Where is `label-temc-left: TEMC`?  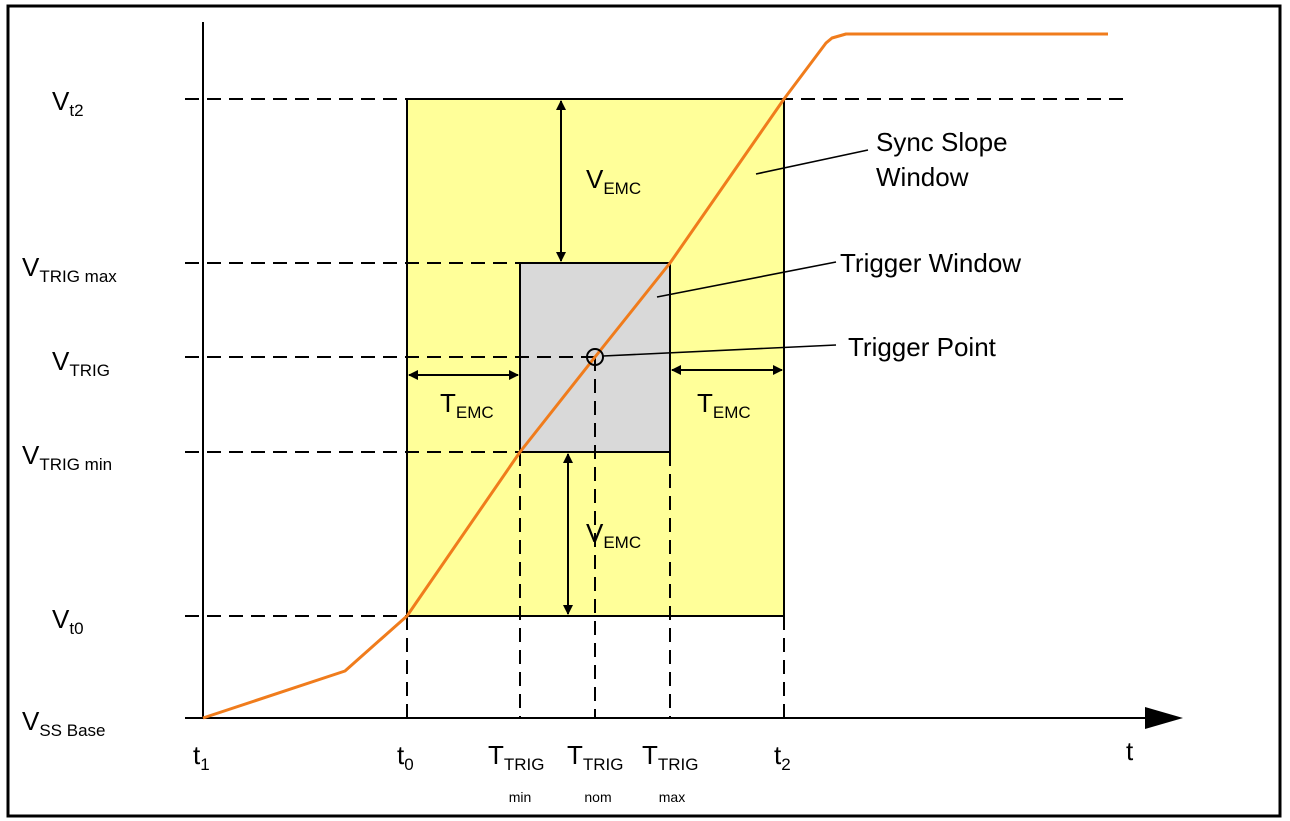
label-temc-left: TEMC is located at coordinates (467, 405).